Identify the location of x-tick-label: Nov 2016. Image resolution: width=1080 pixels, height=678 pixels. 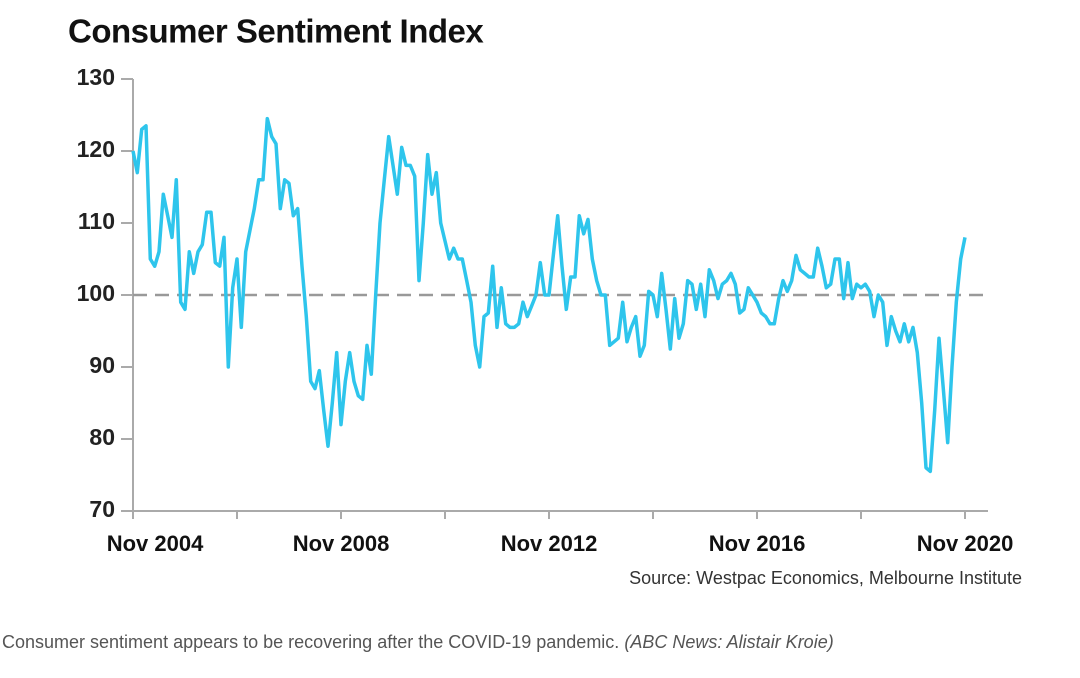
(757, 543).